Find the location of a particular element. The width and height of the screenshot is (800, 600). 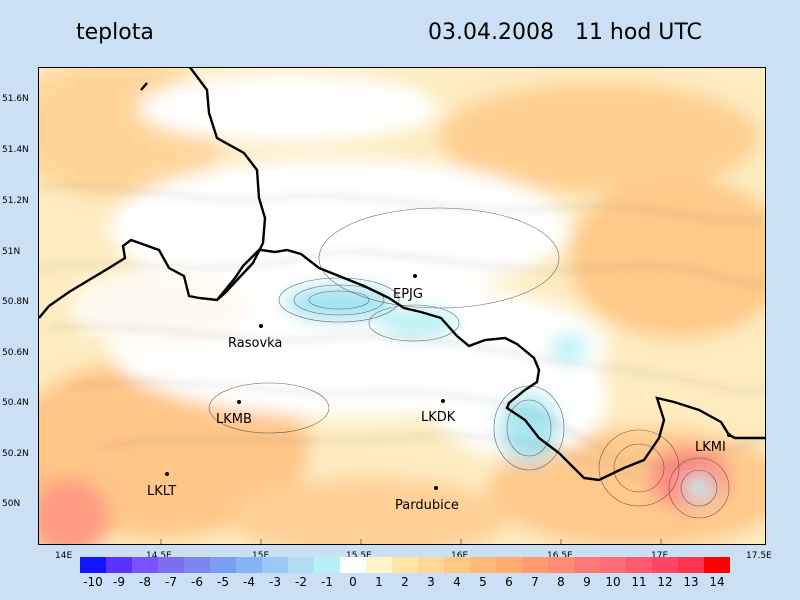

lat-label: 50.4N is located at coordinates (15, 403).